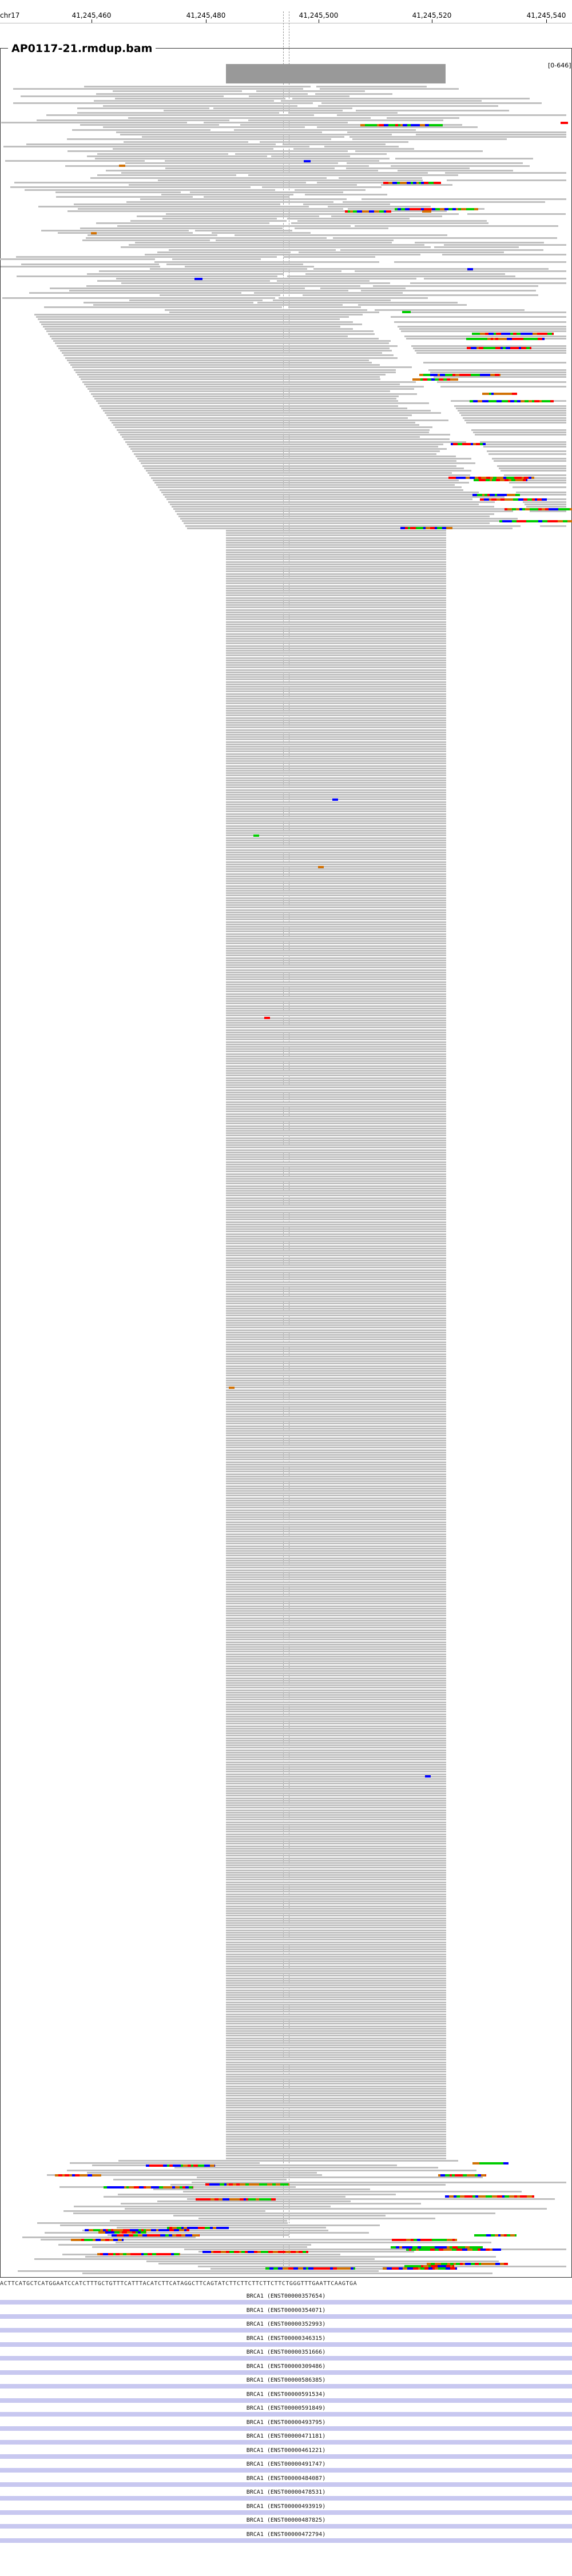  I want to click on transcript-track: BRCA1 (ENST00000591849), so click(286, 2412).